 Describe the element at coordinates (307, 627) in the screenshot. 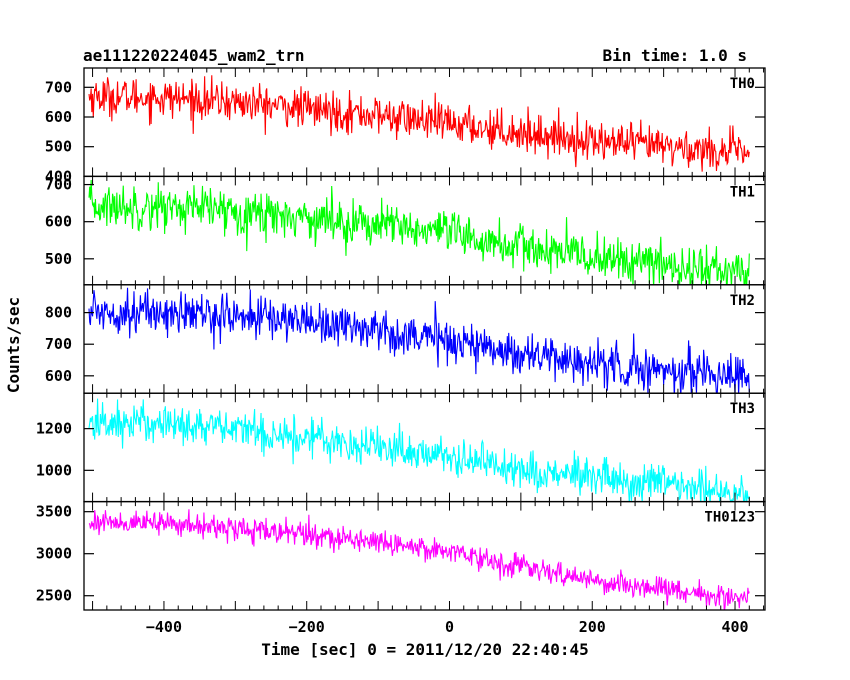

I see `x-tick-label: −200` at that location.